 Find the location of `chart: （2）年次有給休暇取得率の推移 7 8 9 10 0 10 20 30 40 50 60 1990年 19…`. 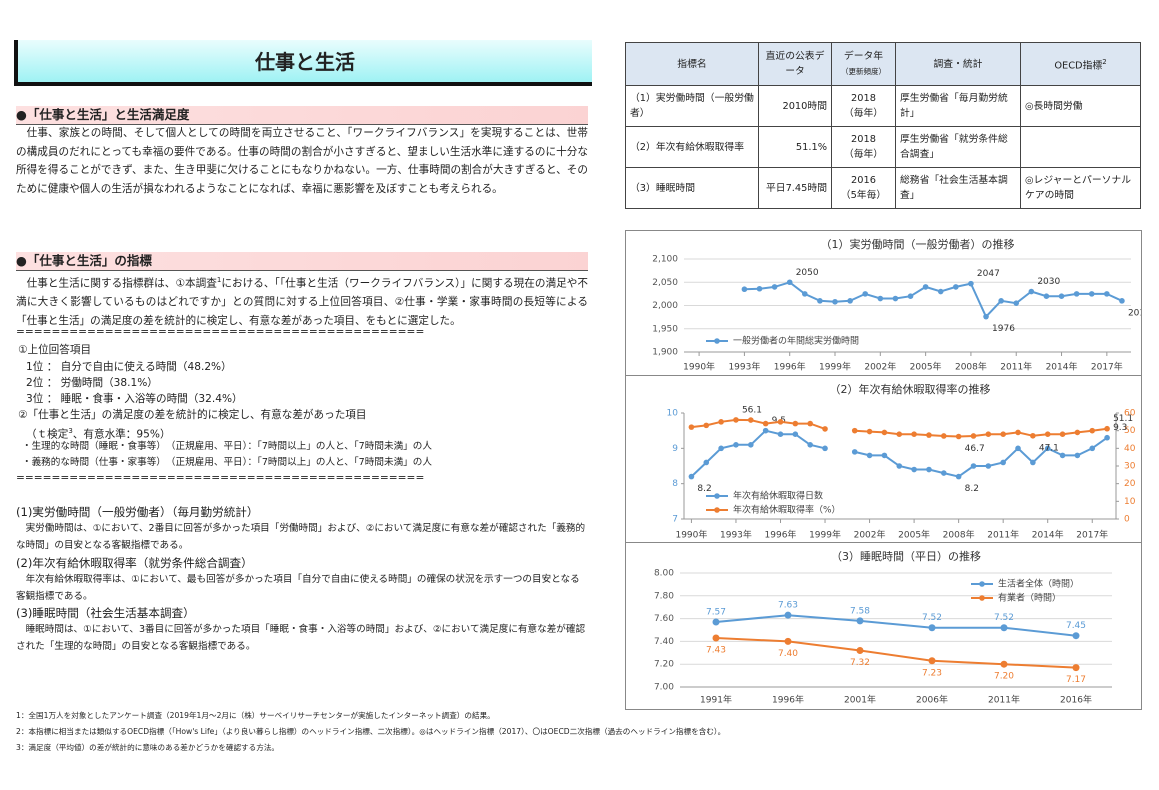

chart: （2）年次有給休暇取得率の推移 7 8 9 10 0 10 20 30 40 50 60 1990年 19… is located at coordinates (901, 461).